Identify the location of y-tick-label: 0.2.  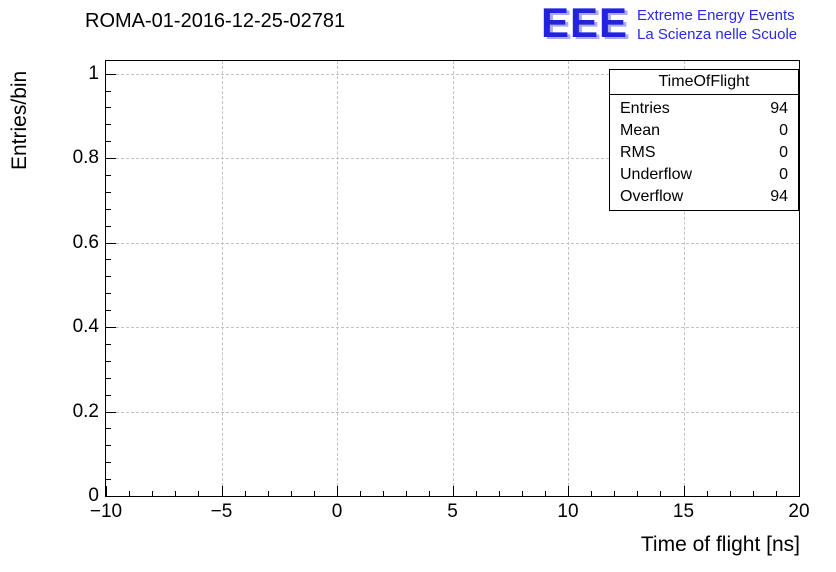
(85, 411).